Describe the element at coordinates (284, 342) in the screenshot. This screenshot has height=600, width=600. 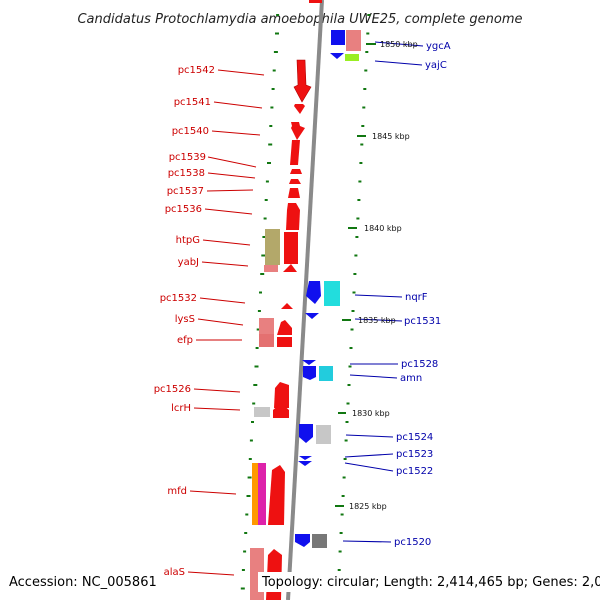
I see `gene-efp-b` at that location.